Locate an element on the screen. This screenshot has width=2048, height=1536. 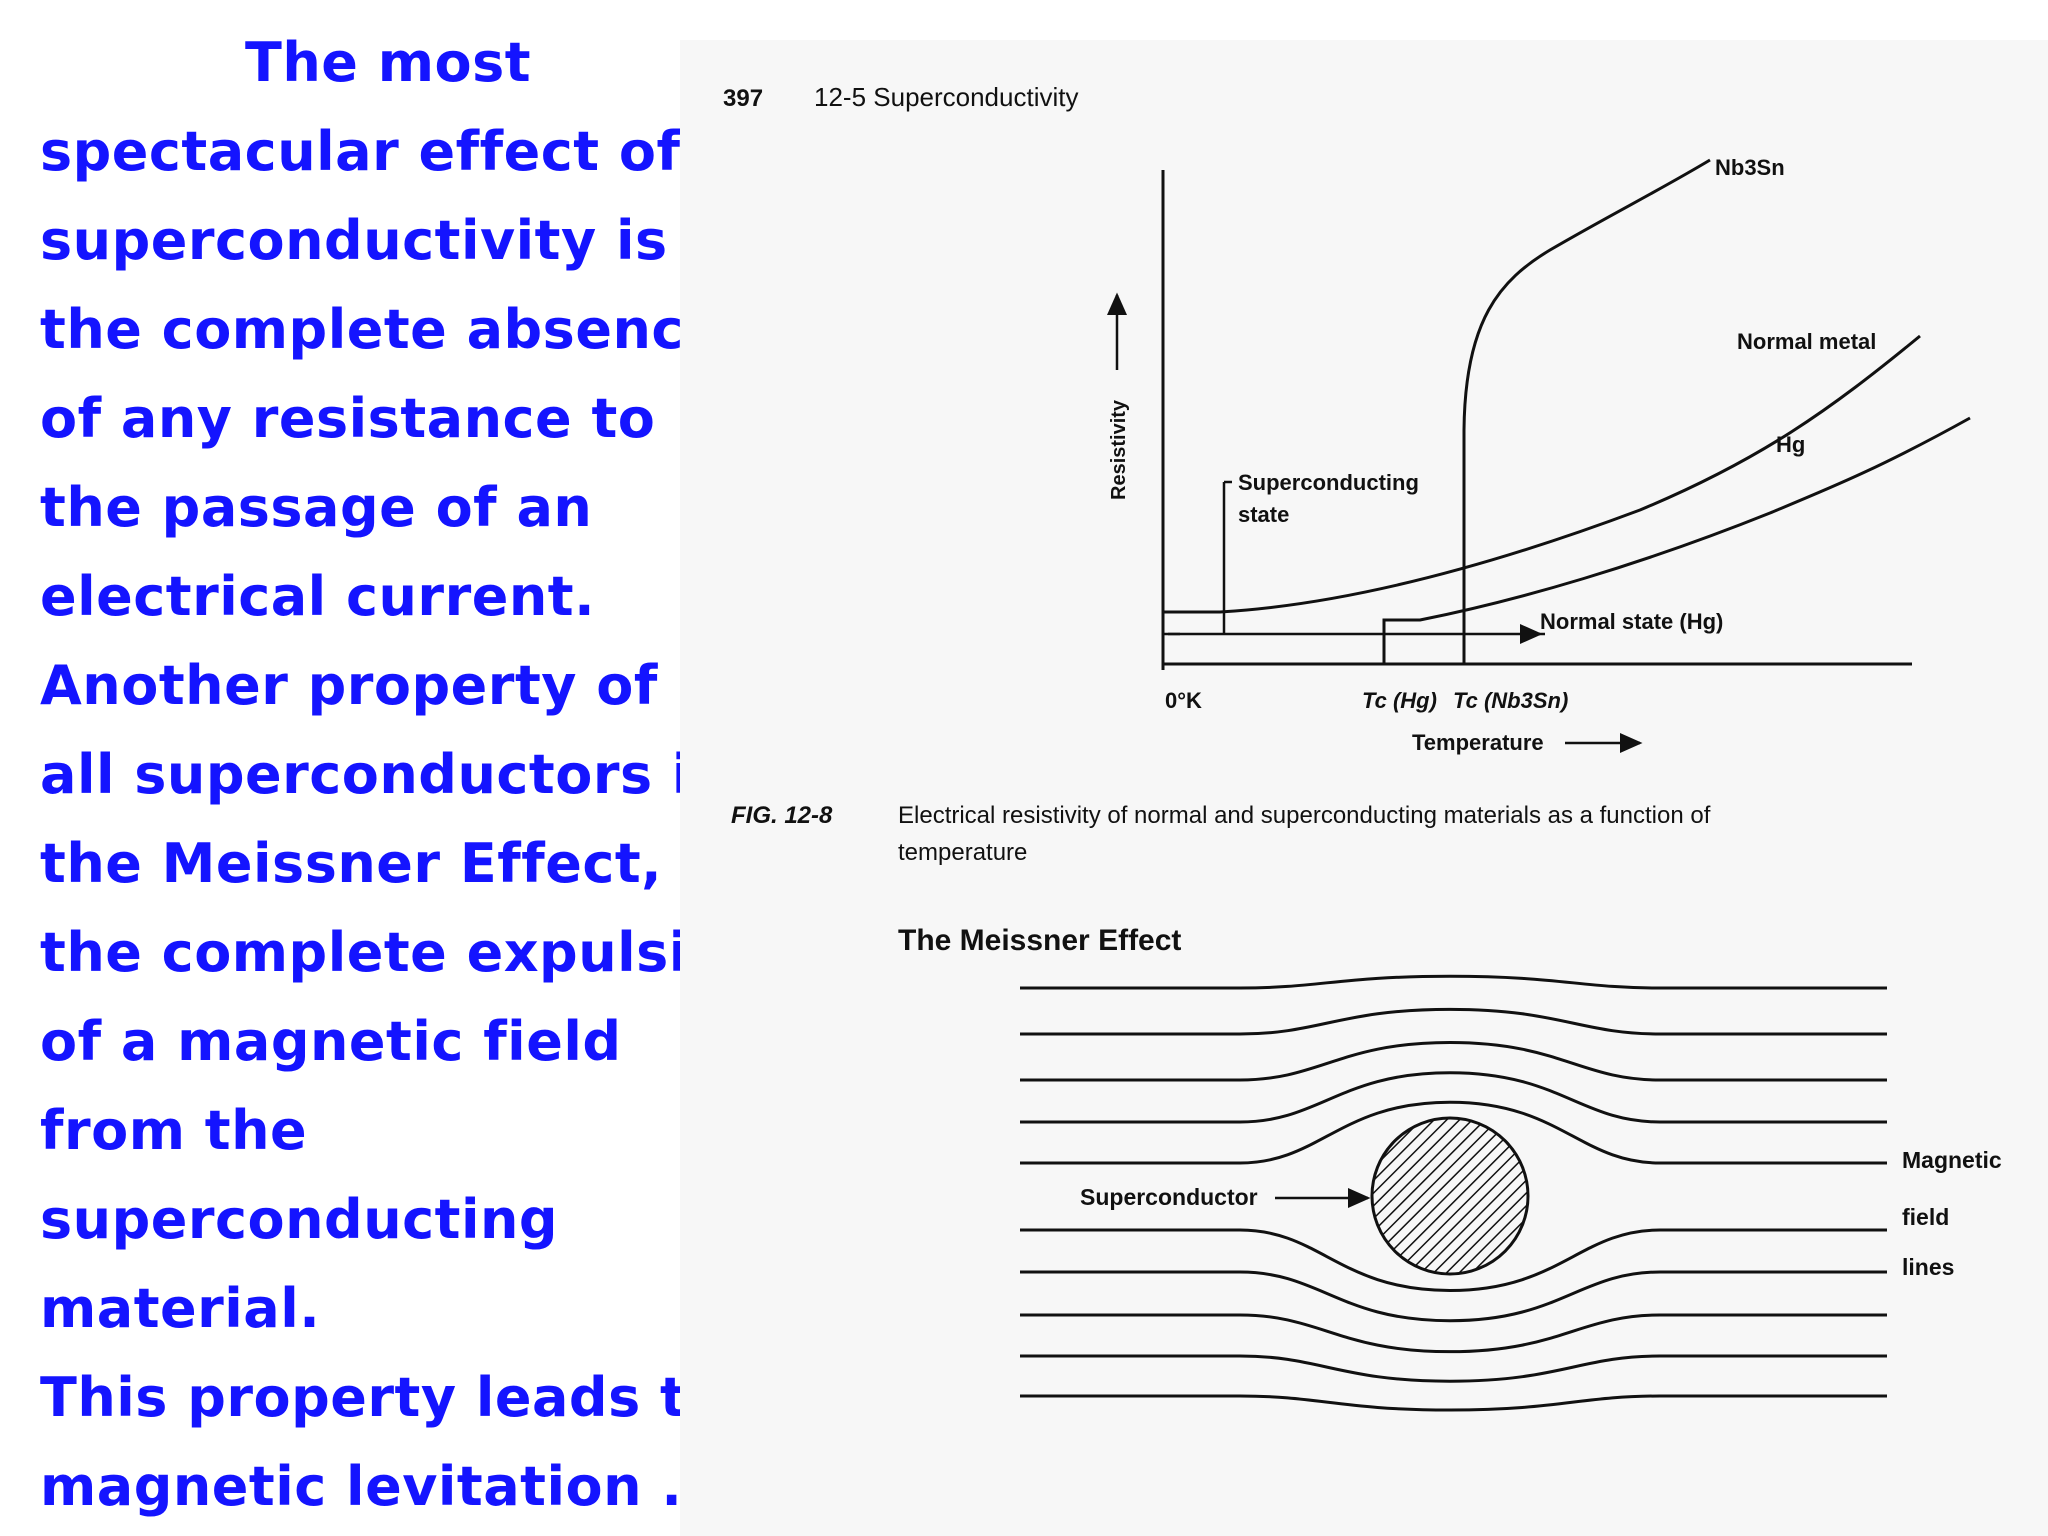
slide-text-line: This property leads to is located at coordinates (382, 1397).